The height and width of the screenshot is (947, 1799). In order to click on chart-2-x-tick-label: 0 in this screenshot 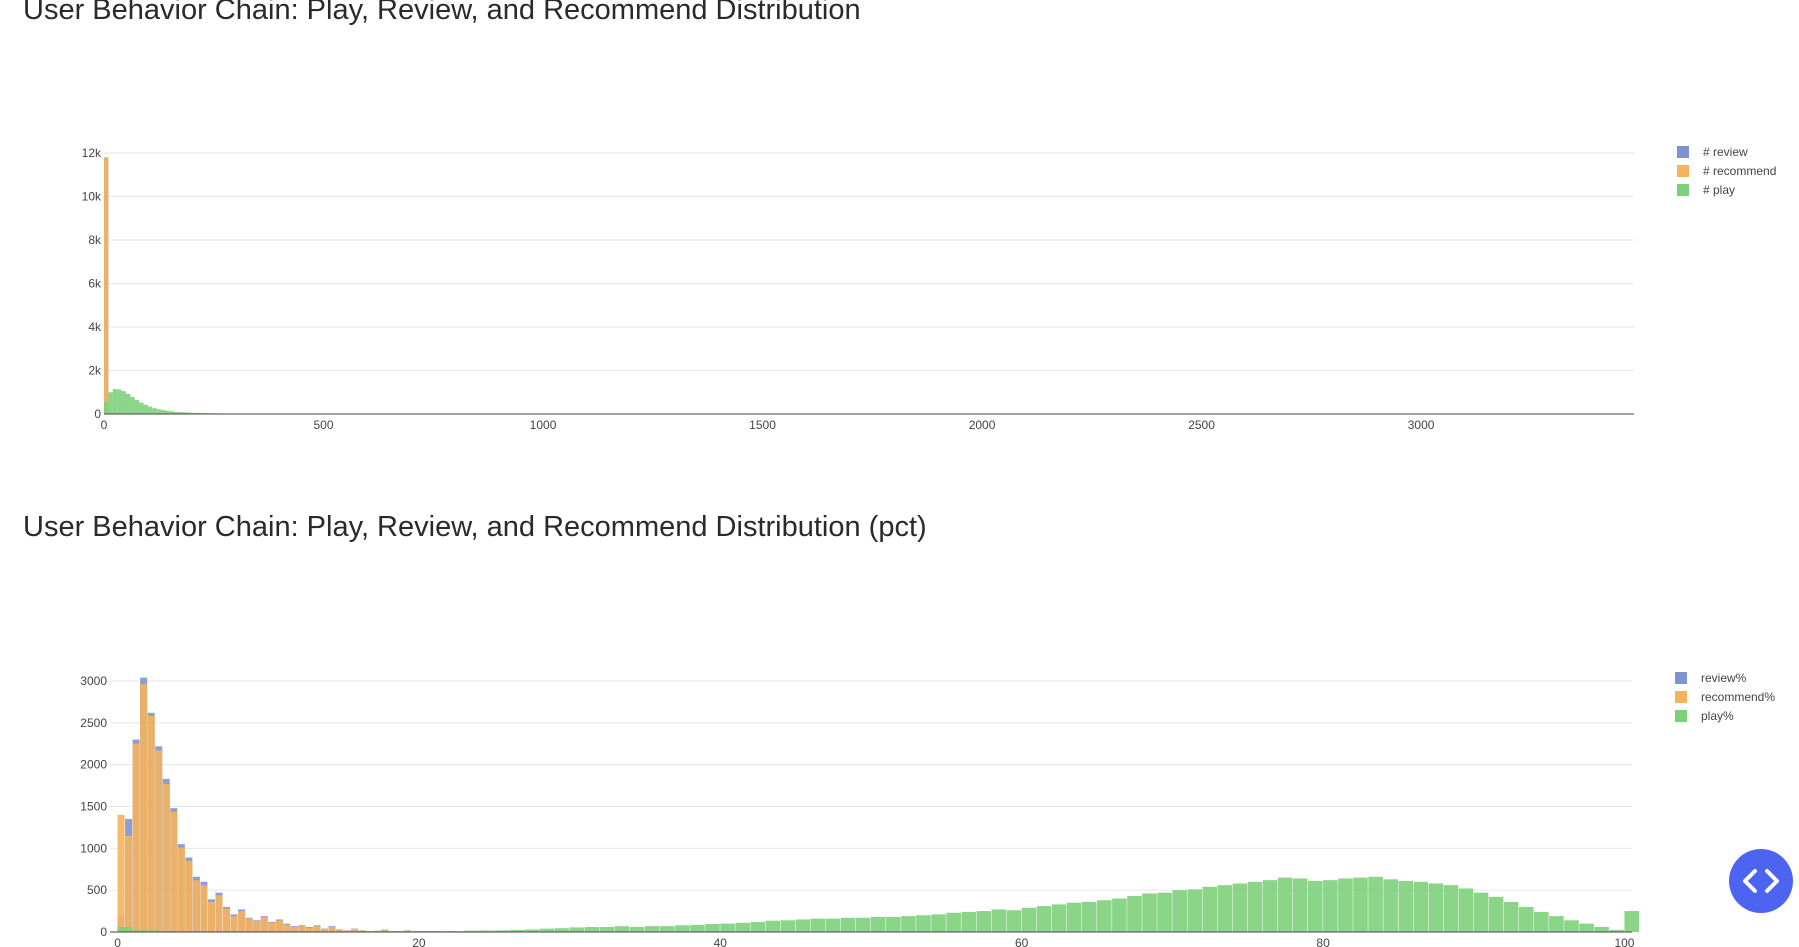, I will do `click(117, 941)`.